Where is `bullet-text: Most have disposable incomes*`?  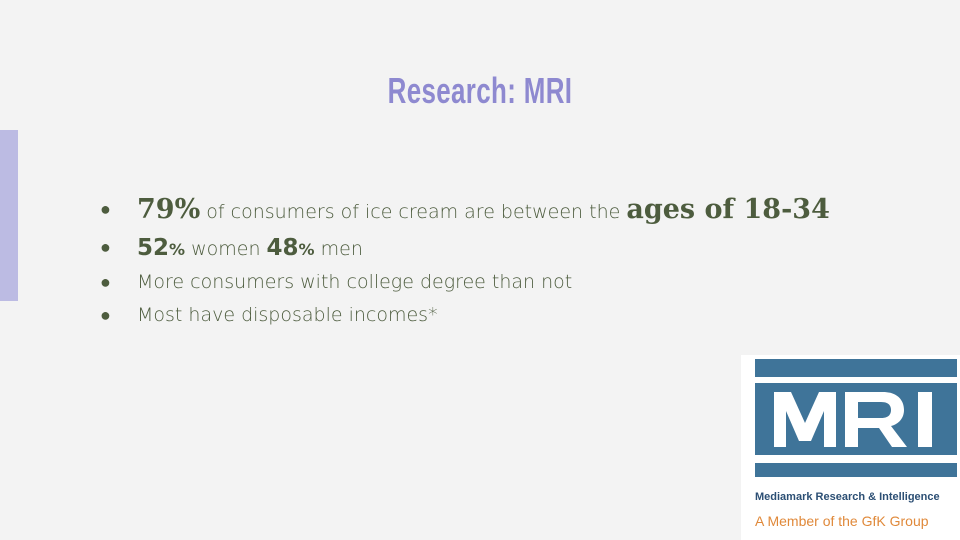
bullet-text: Most have disposable incomes* is located at coordinates (287, 315).